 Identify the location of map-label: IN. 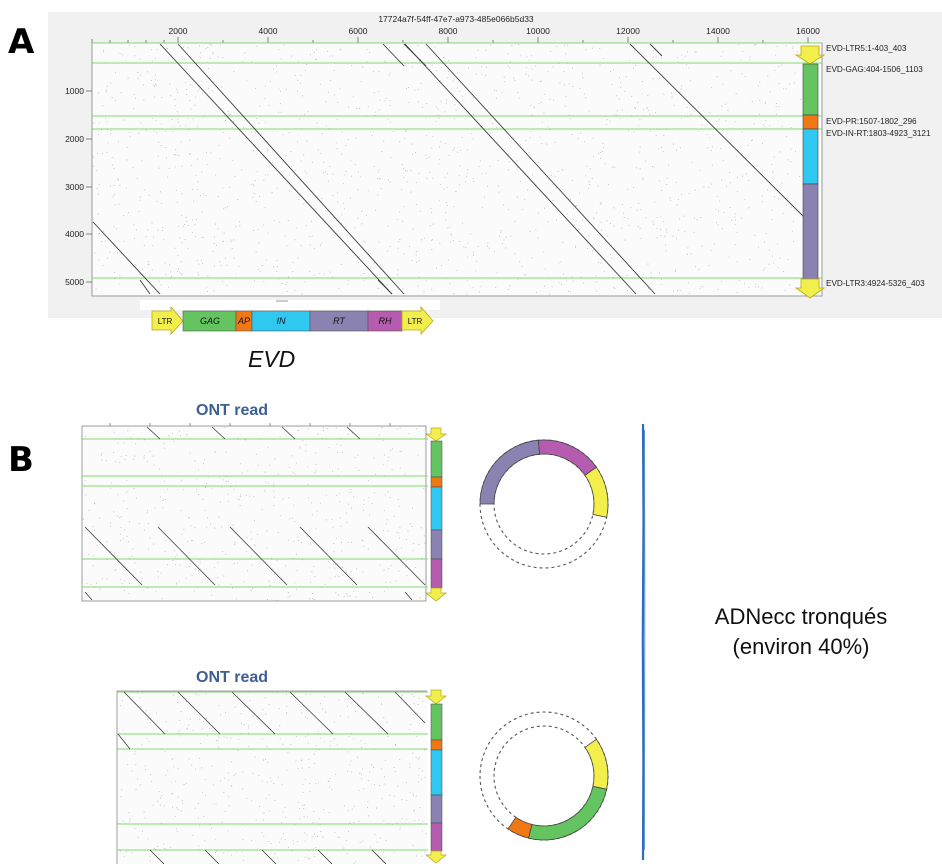
(282, 321).